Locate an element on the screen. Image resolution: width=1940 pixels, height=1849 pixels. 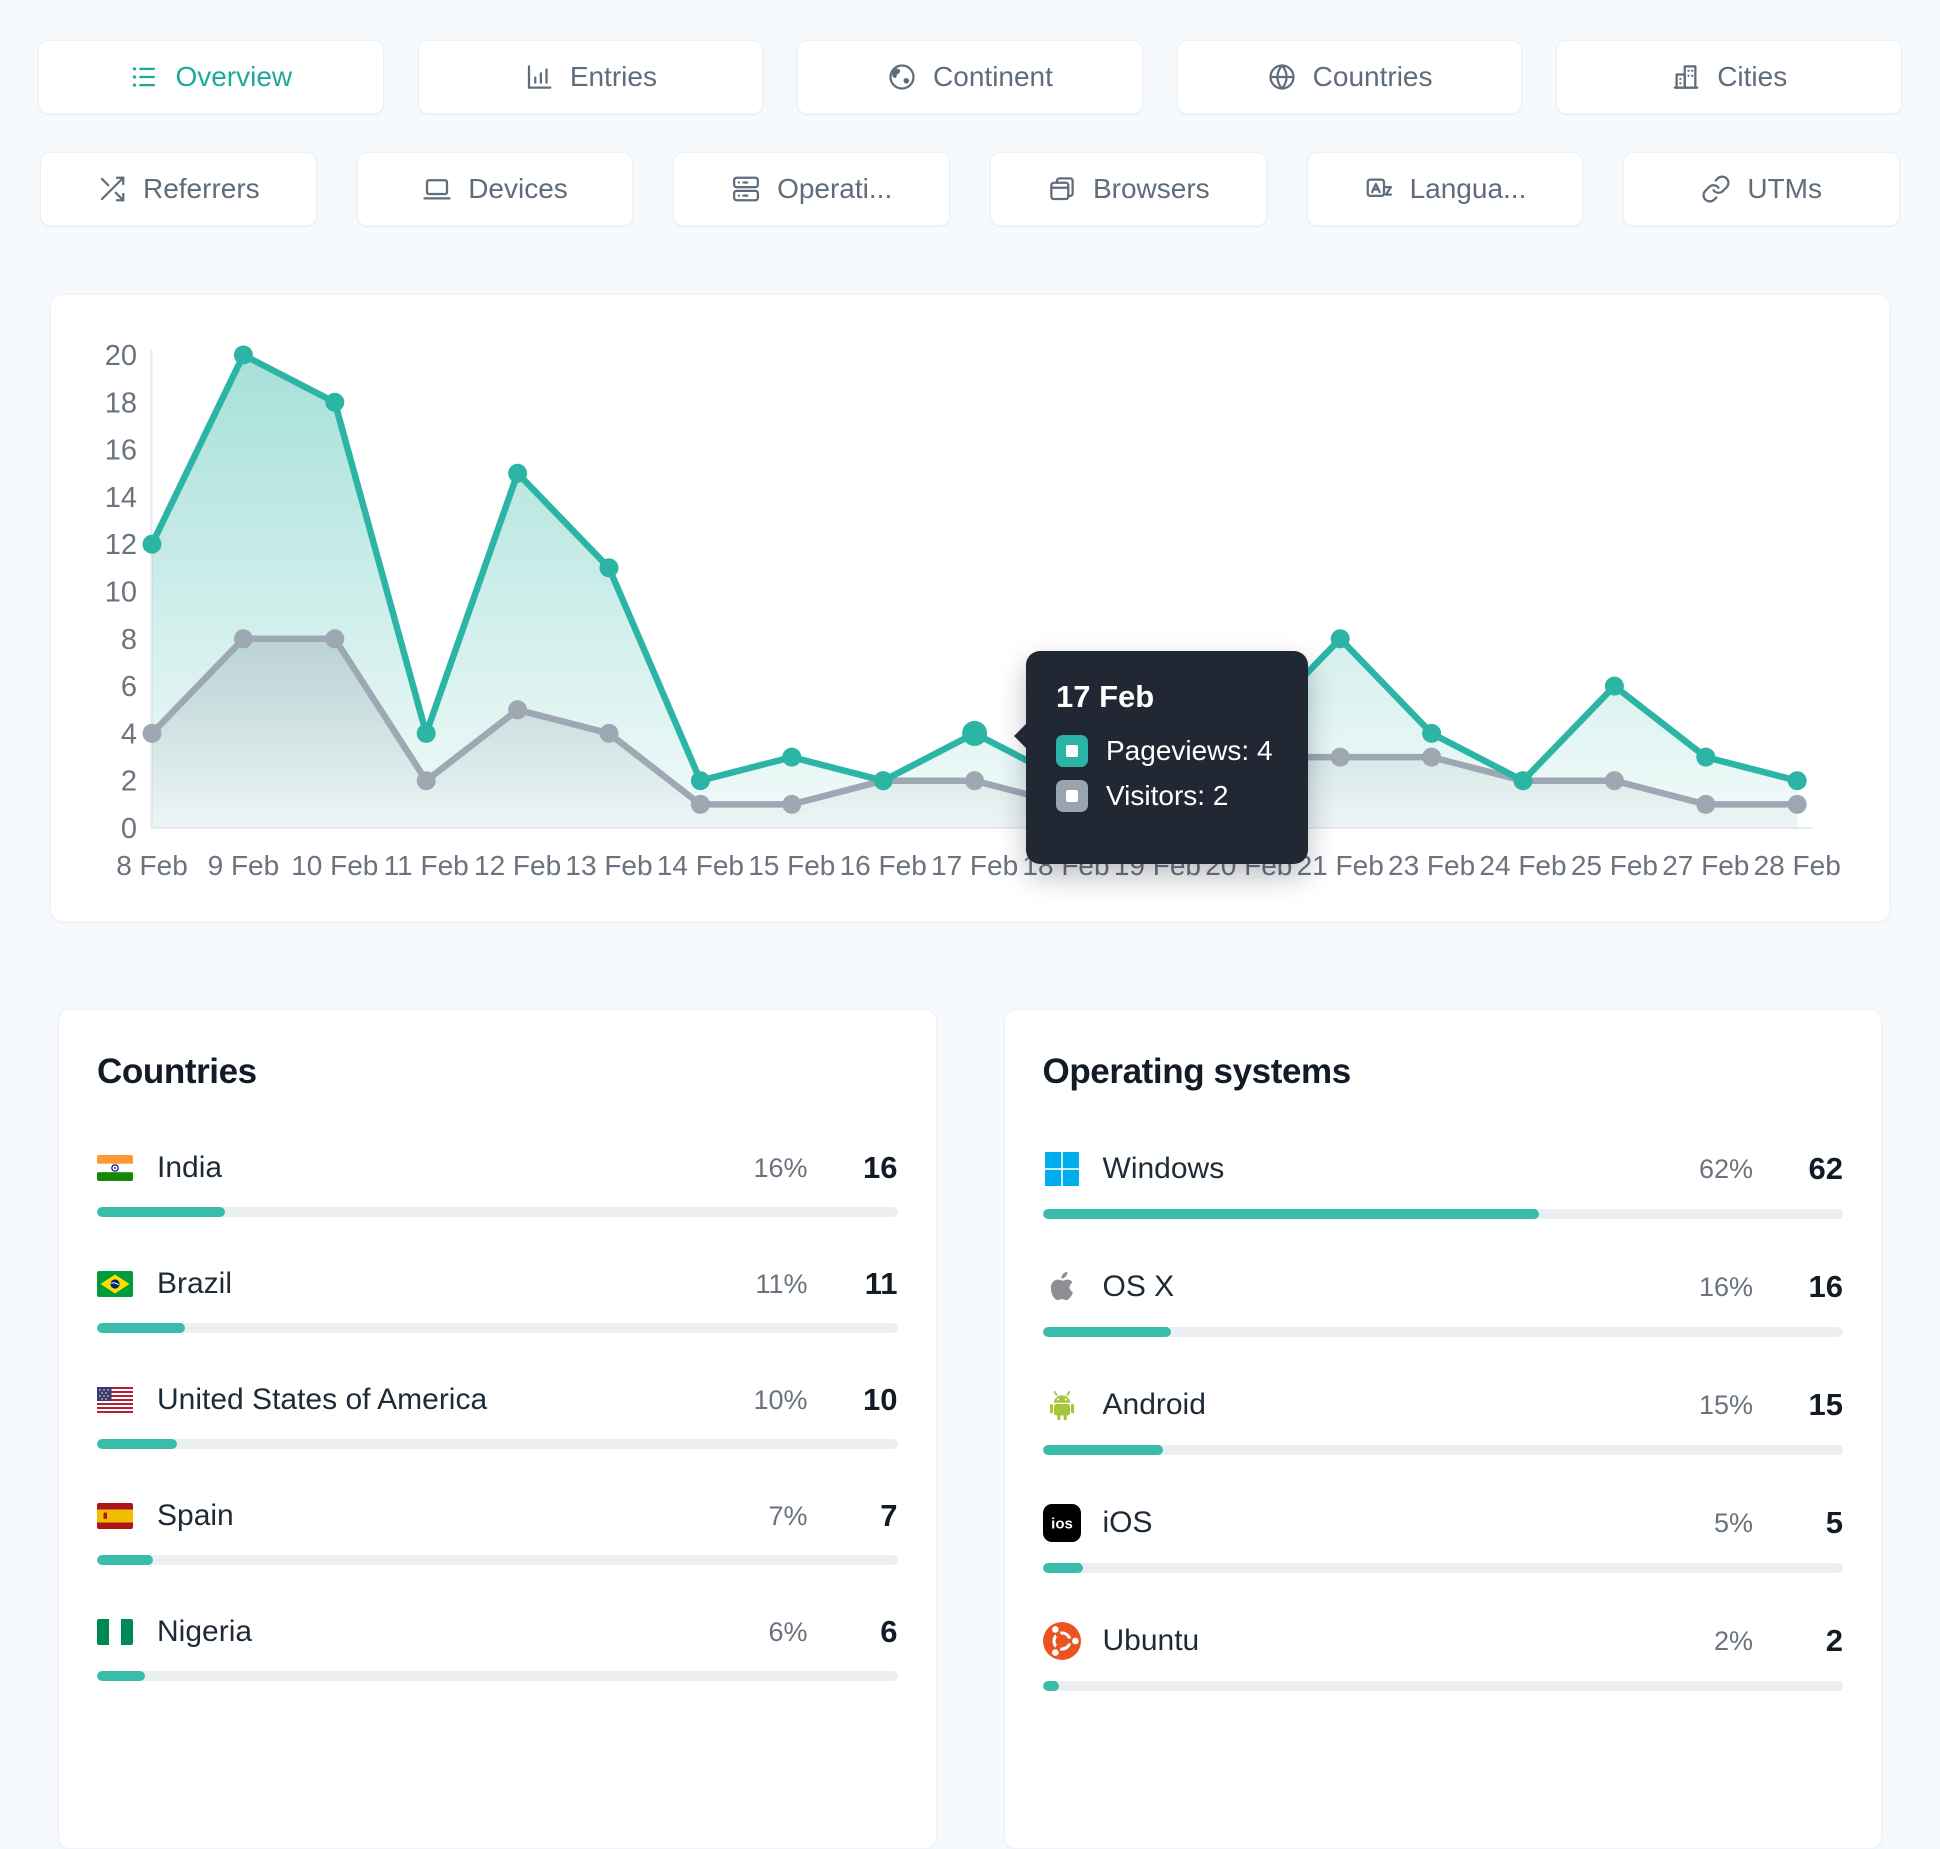
brazil-flag-icon is located at coordinates (116, 1284).